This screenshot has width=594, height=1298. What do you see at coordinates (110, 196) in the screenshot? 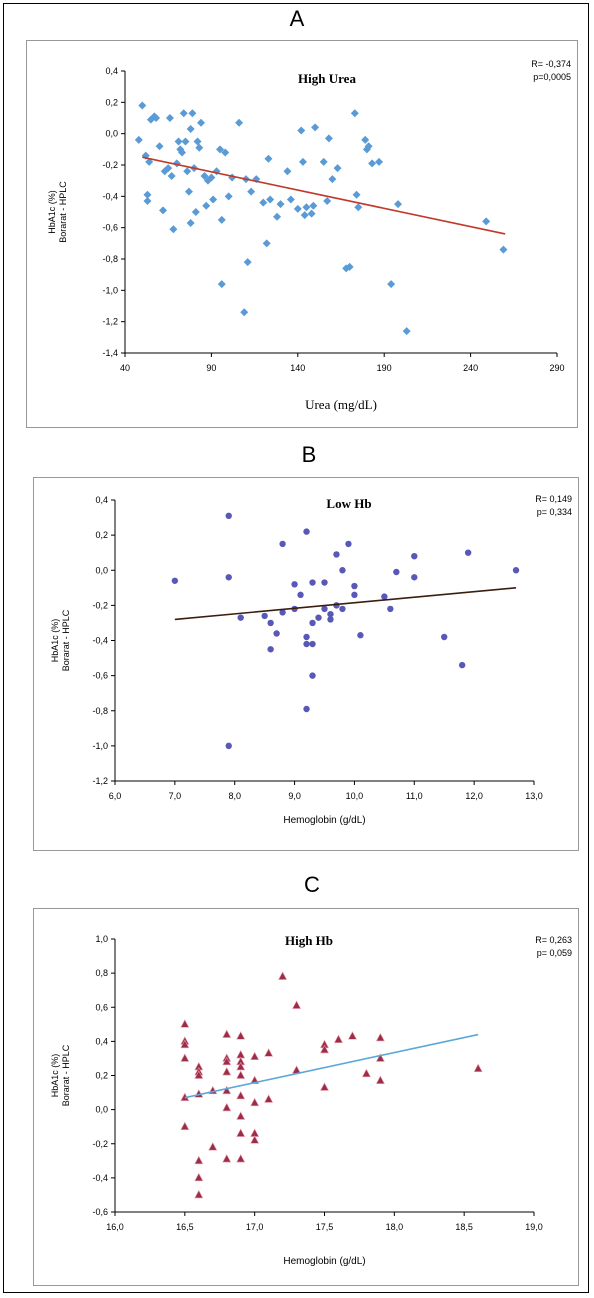
I see `chart-0-y-tick-label: -0,4` at bounding box center [110, 196].